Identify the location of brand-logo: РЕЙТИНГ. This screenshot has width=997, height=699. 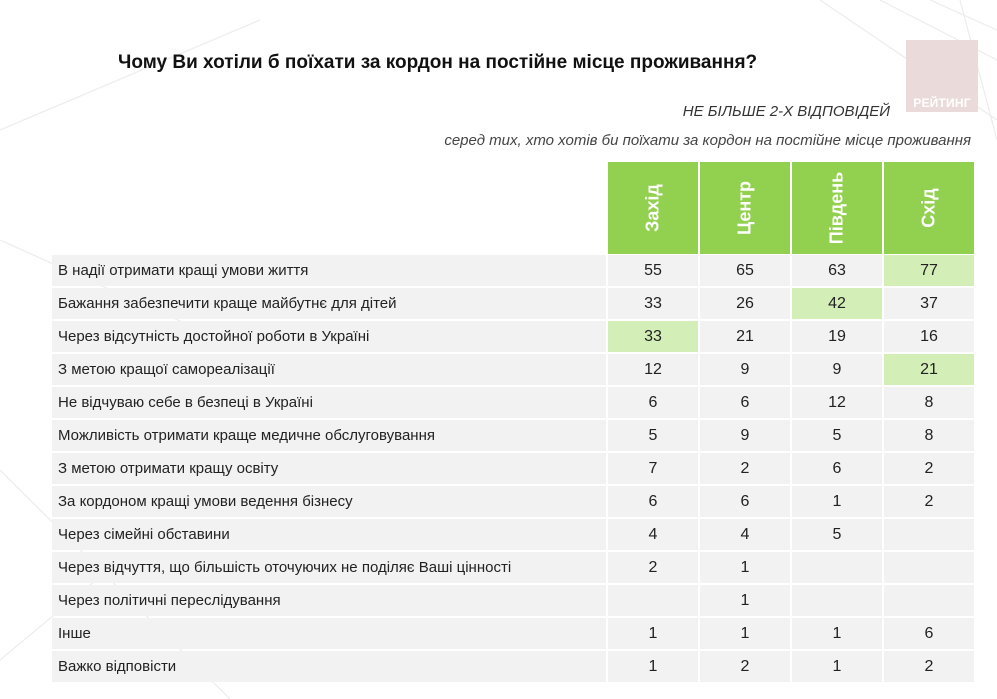
(942, 76).